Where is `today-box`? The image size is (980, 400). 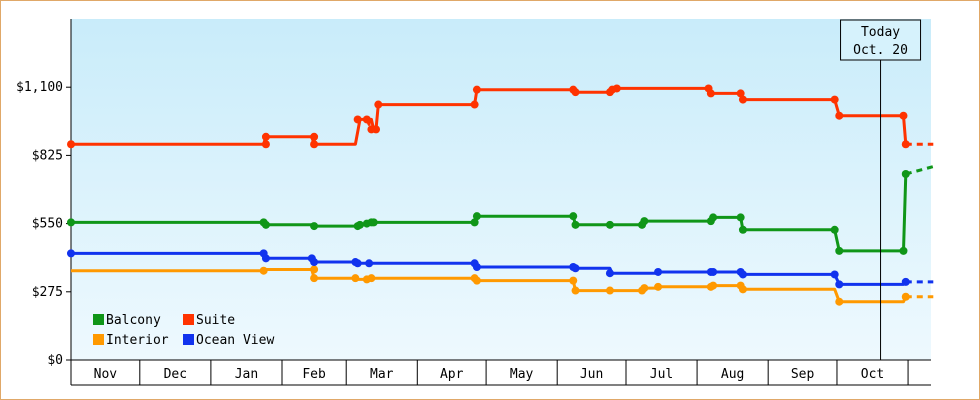 today-box is located at coordinates (881, 40).